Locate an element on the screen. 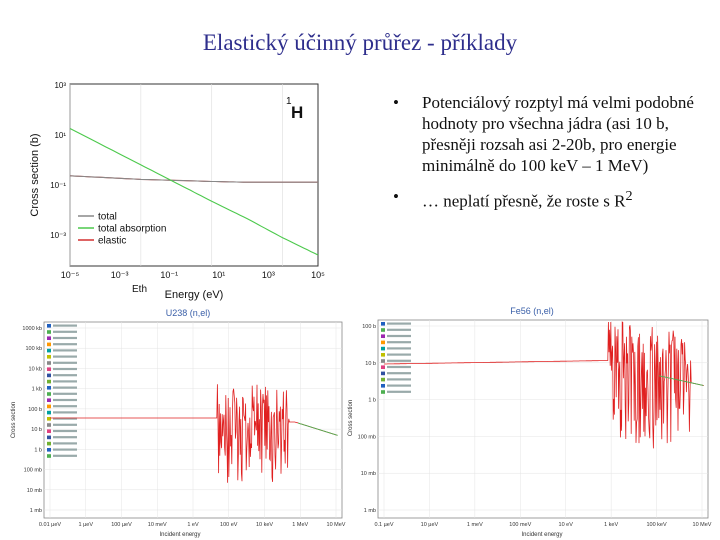 The width and height of the screenshot is (720, 540). x-tick-label: 0.1 µeV is located at coordinates (383, 525).